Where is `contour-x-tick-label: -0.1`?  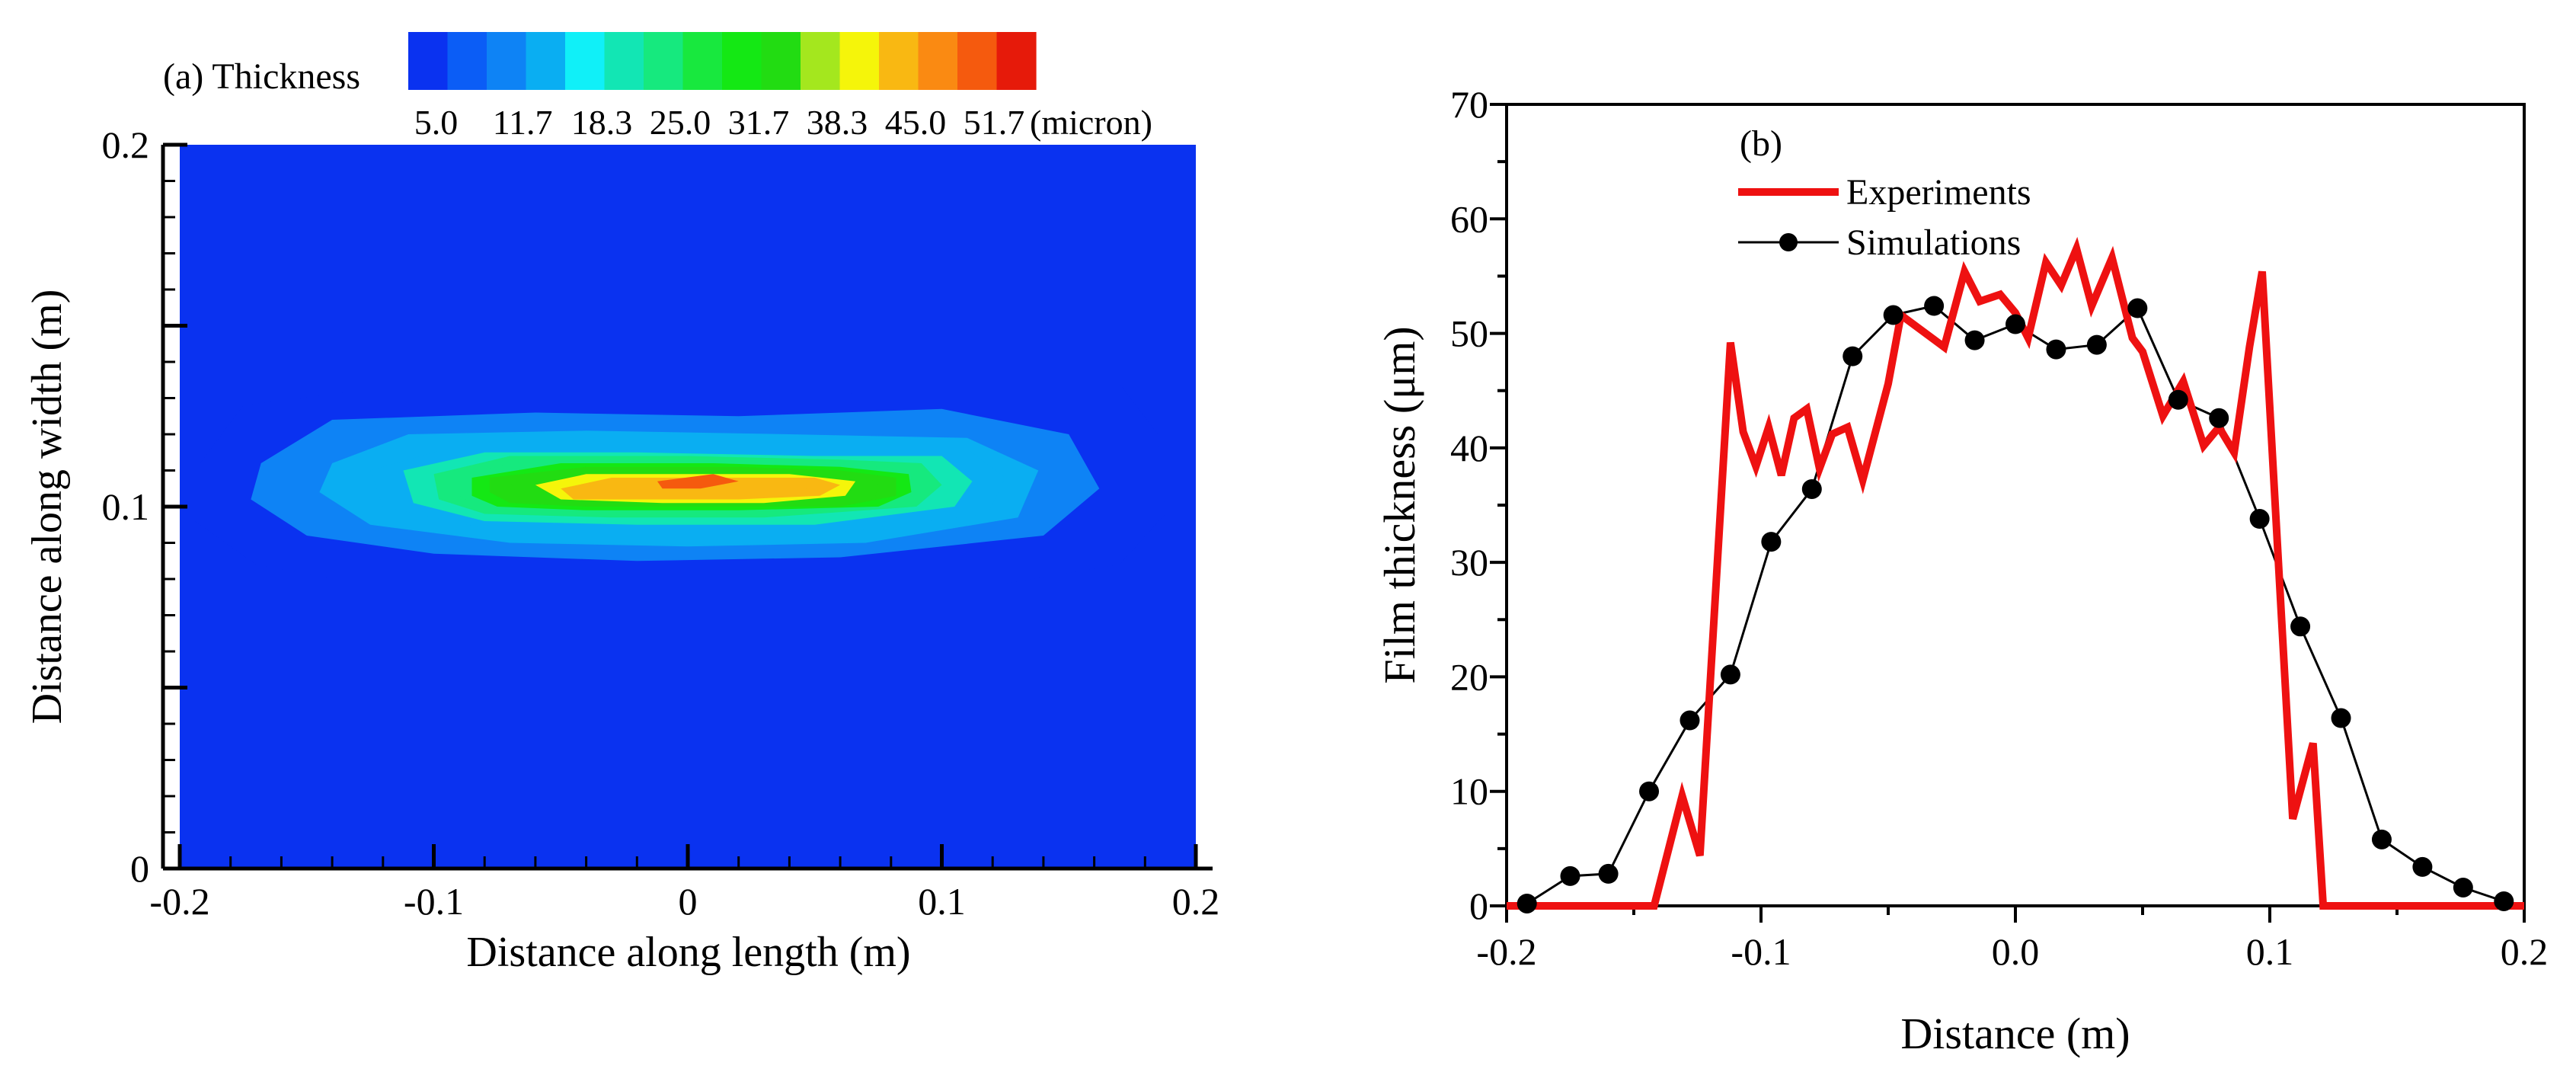
contour-x-tick-label: -0.1 is located at coordinates (434, 901).